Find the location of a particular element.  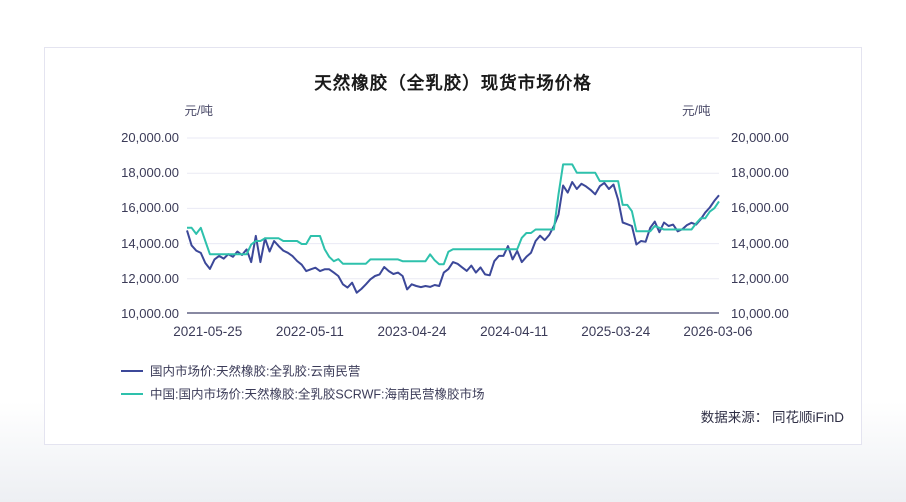

legend-item-hainan: 中国:国内市场价:天然橡胶:全乳胶SCRWF:海南民营橡胶市场 is located at coordinates (303, 394).